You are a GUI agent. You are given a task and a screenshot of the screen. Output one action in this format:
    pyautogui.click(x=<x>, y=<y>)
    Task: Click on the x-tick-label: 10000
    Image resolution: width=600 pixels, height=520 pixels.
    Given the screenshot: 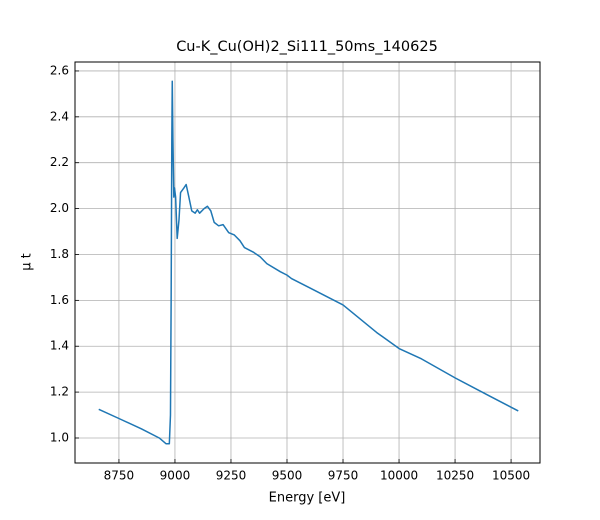 What is the action you would take?
    pyautogui.click(x=399, y=476)
    